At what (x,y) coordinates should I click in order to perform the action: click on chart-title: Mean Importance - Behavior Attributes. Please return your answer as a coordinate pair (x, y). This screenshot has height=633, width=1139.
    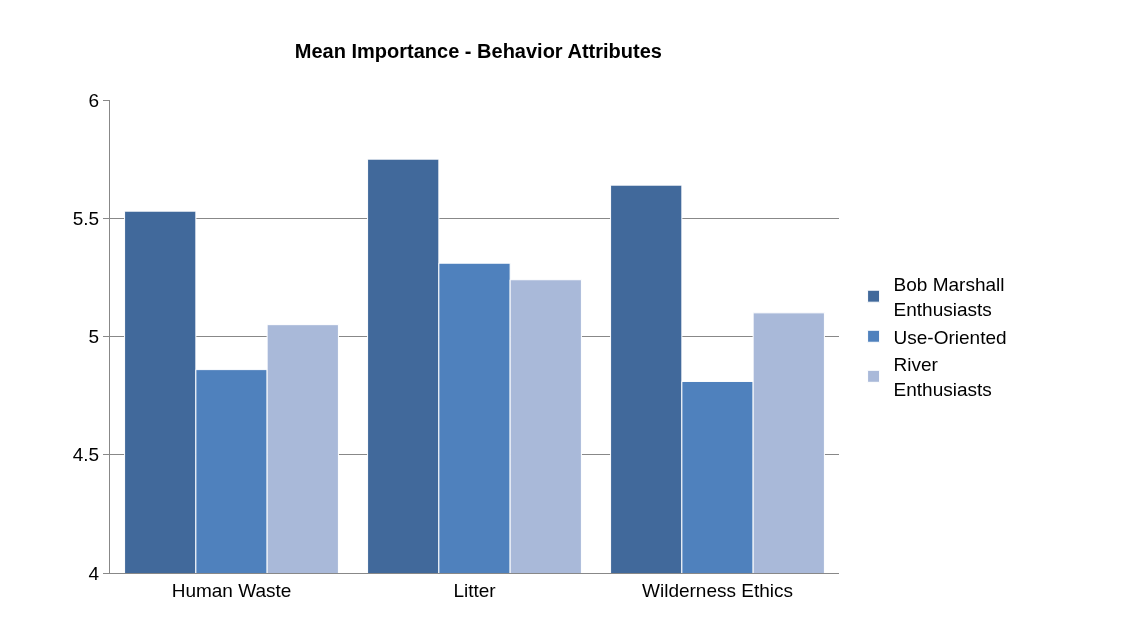
    Looking at the image, I should click on (478, 51).